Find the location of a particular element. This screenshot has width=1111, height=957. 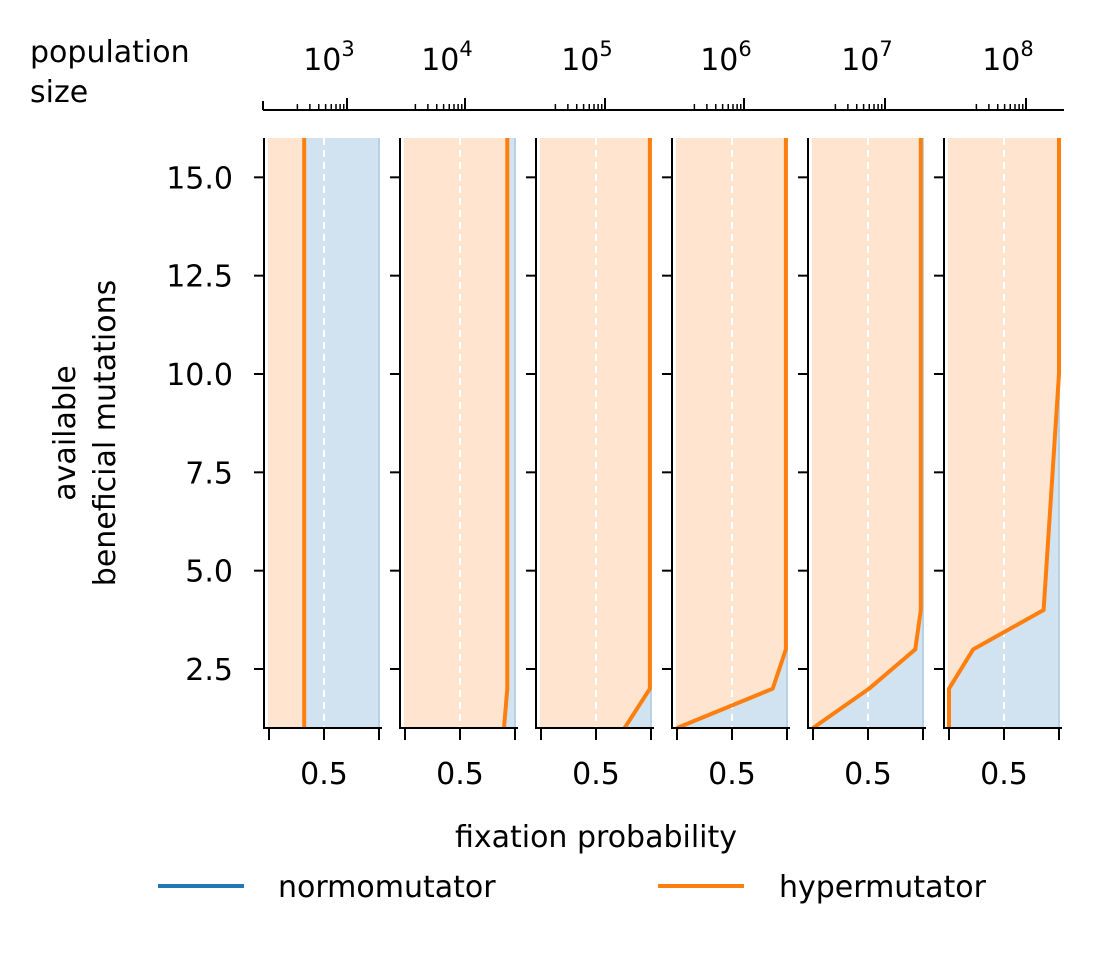

population-size-axis: 10³ 10⁴ 10⁵ 10⁶ 10⁷ 10⁸ is located at coordinates (663, 74).